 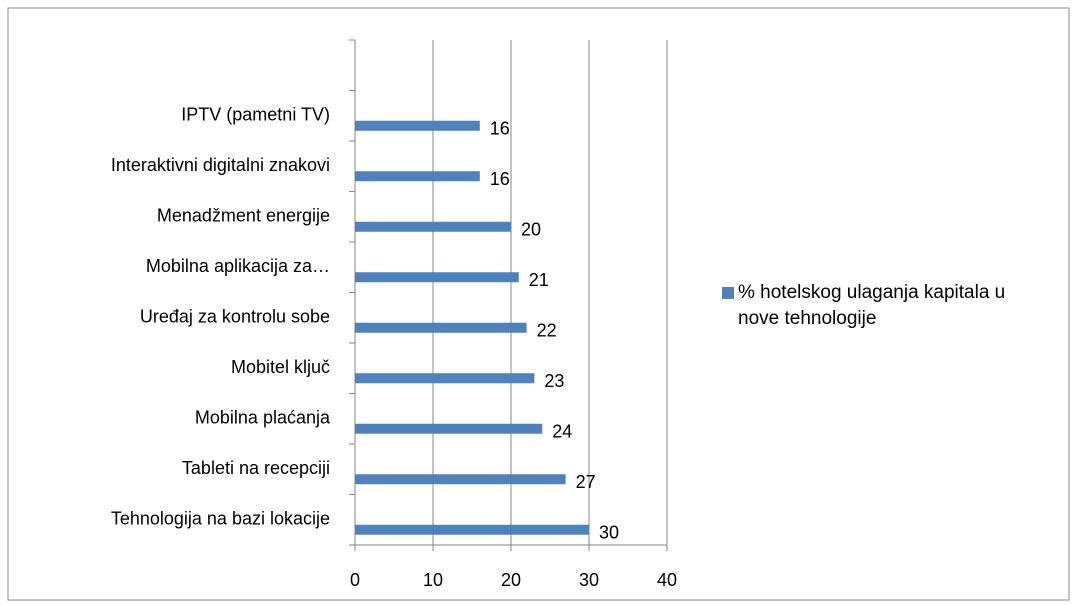 I want to click on y-tick-label: Interaktivni digitalni znakovi, so click(x=220, y=165).